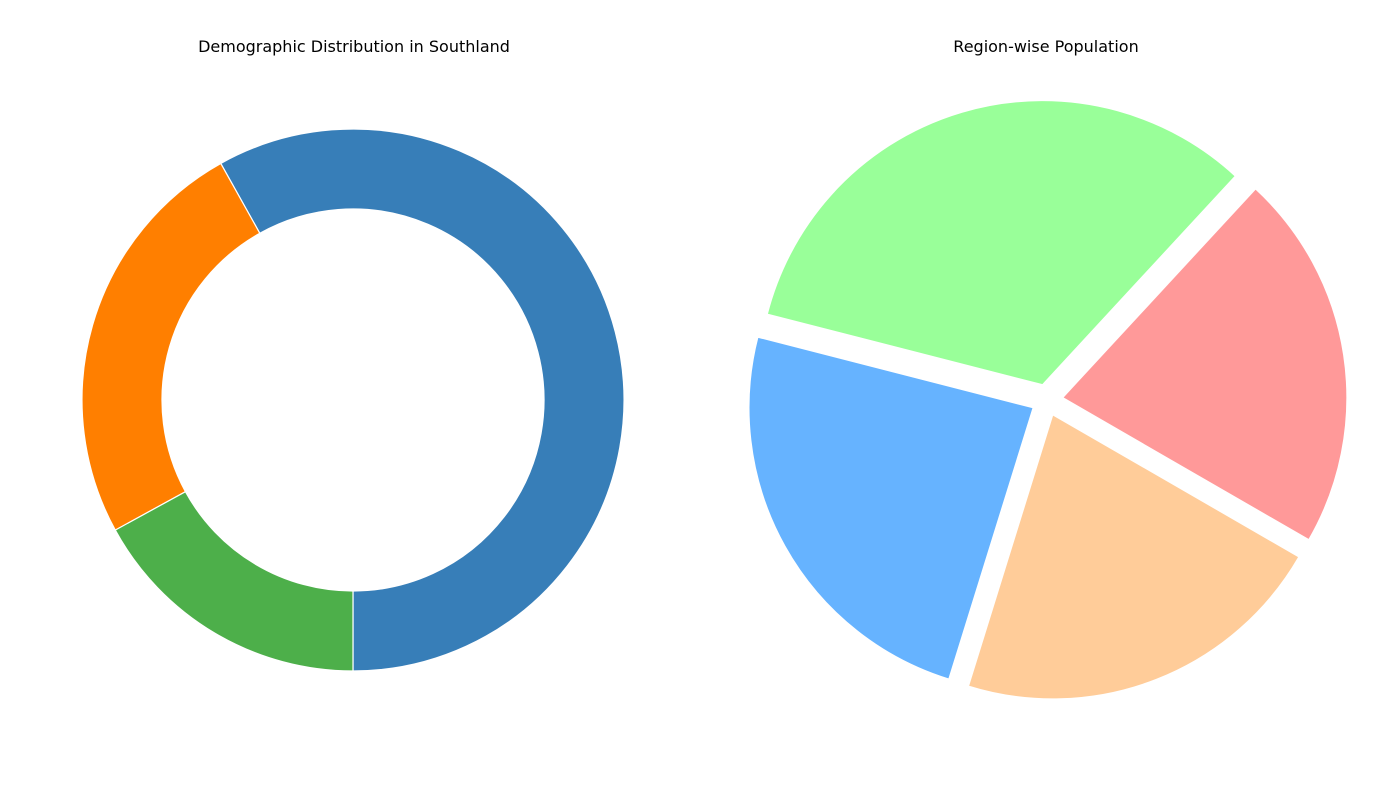  Describe the element at coordinates (1046, 46) in the screenshot. I see `pie-chart-title: Region-wise Population` at that location.